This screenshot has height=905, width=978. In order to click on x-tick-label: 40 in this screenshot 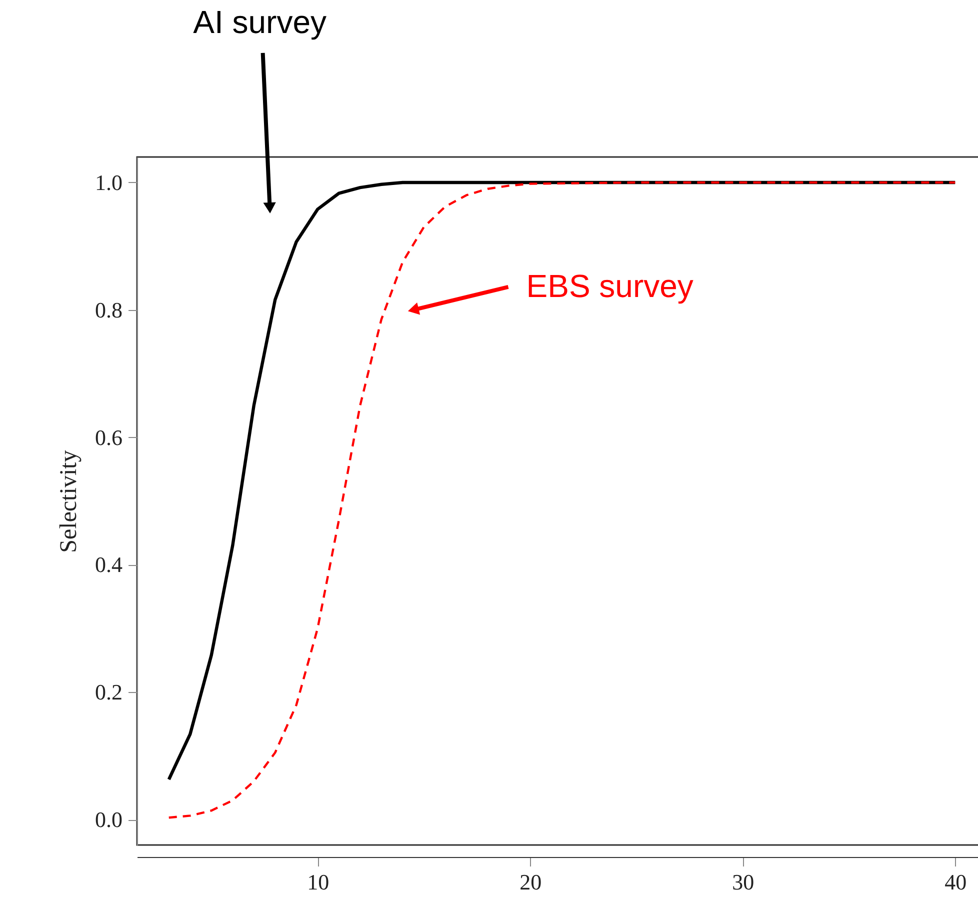, I will do `click(955, 882)`.